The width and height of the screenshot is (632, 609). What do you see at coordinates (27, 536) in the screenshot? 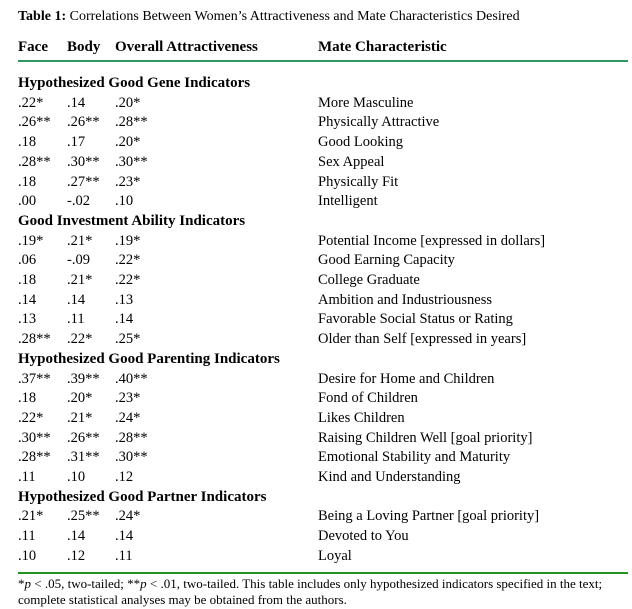
I see `face-value: .11` at bounding box center [27, 536].